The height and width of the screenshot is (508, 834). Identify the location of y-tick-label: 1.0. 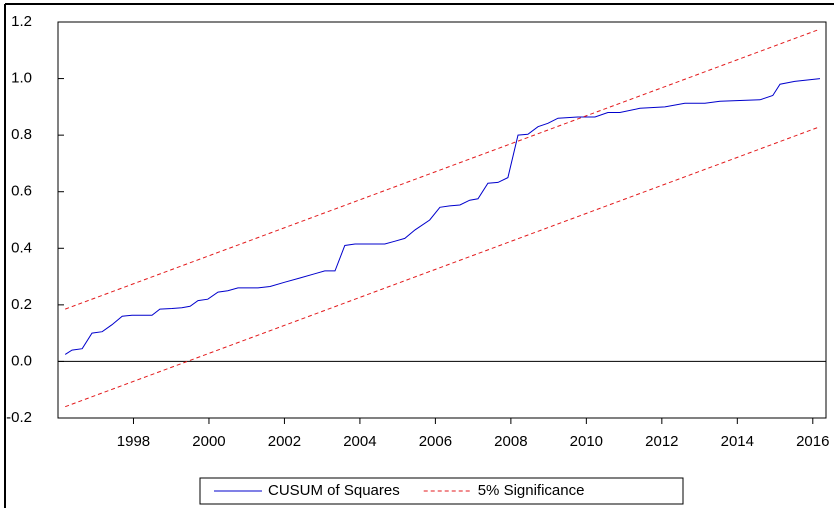
(21, 78).